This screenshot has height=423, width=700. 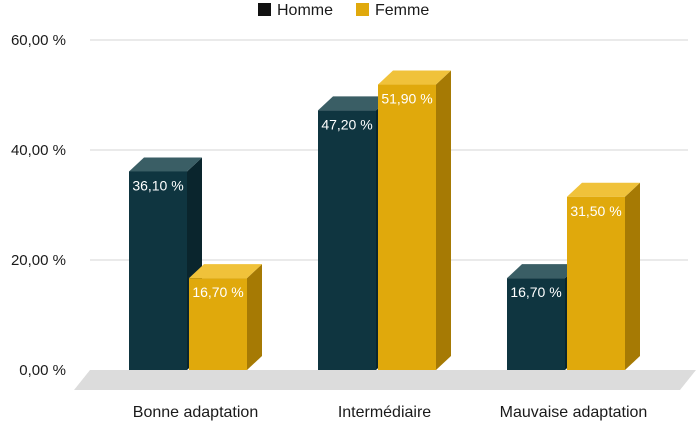 I want to click on bar-femme: 16,70 %, so click(x=225, y=317).